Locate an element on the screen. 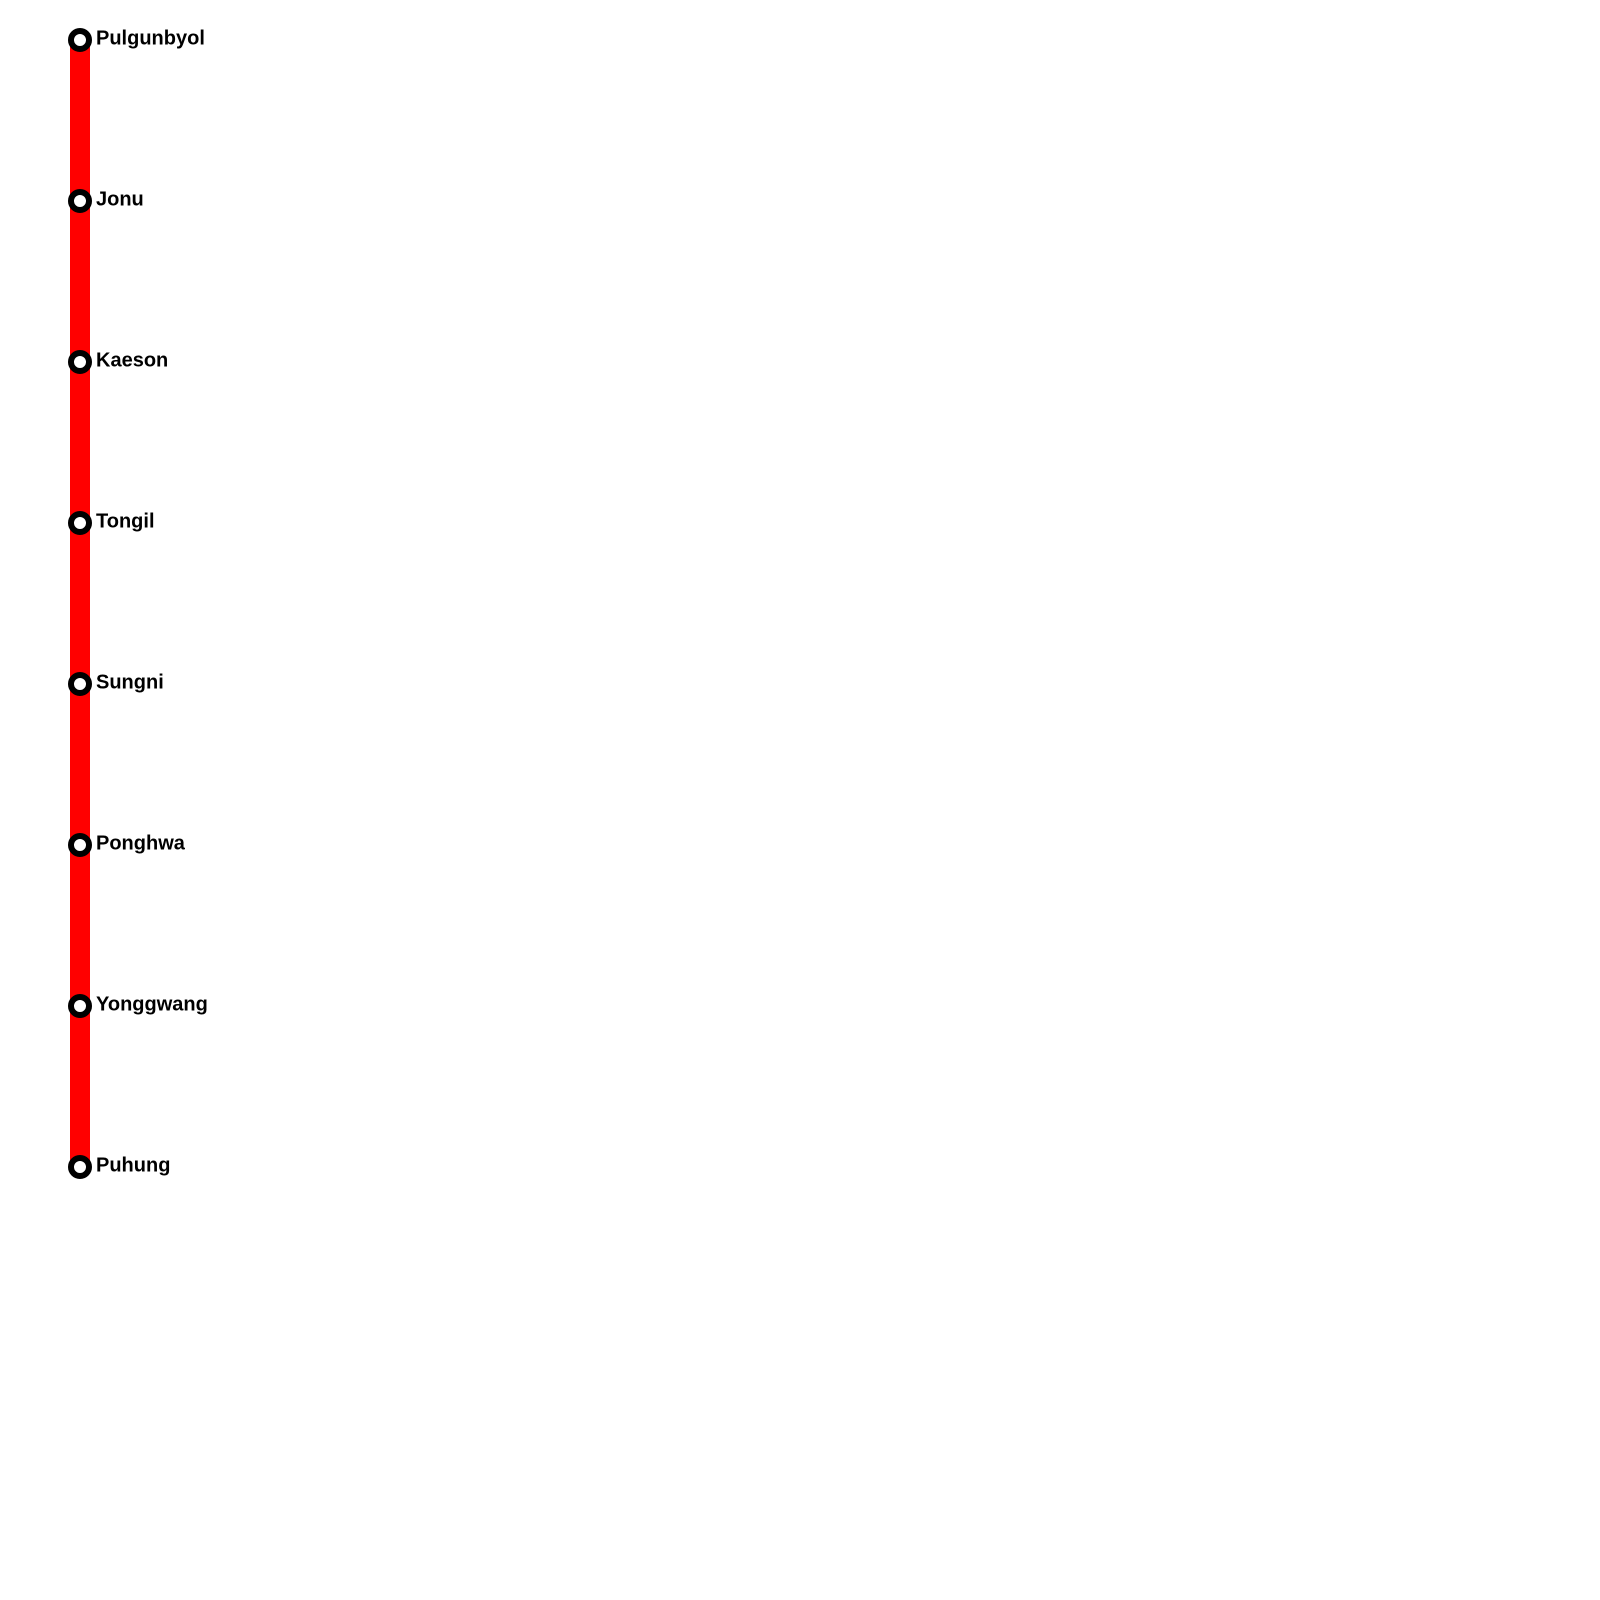 The width and height of the screenshot is (1600, 1600). station-label: Kaeson is located at coordinates (132, 360).